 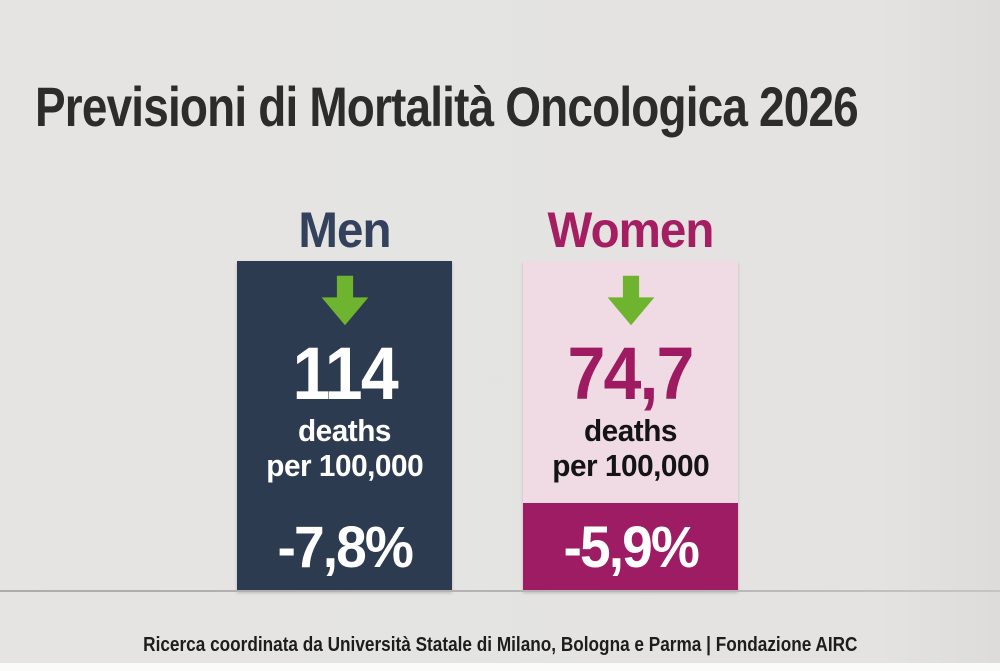 I want to click on women-label: Women, so click(x=631, y=230).